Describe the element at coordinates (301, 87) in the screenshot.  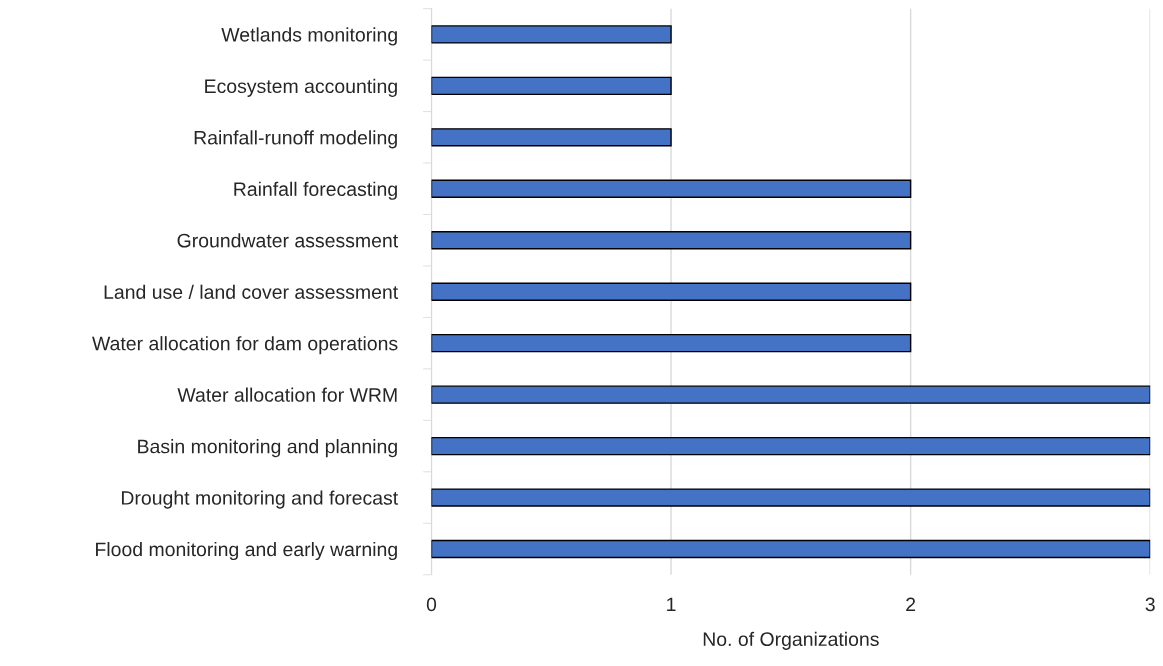
I see `y-tick-label: Ecosystem accounting` at that location.